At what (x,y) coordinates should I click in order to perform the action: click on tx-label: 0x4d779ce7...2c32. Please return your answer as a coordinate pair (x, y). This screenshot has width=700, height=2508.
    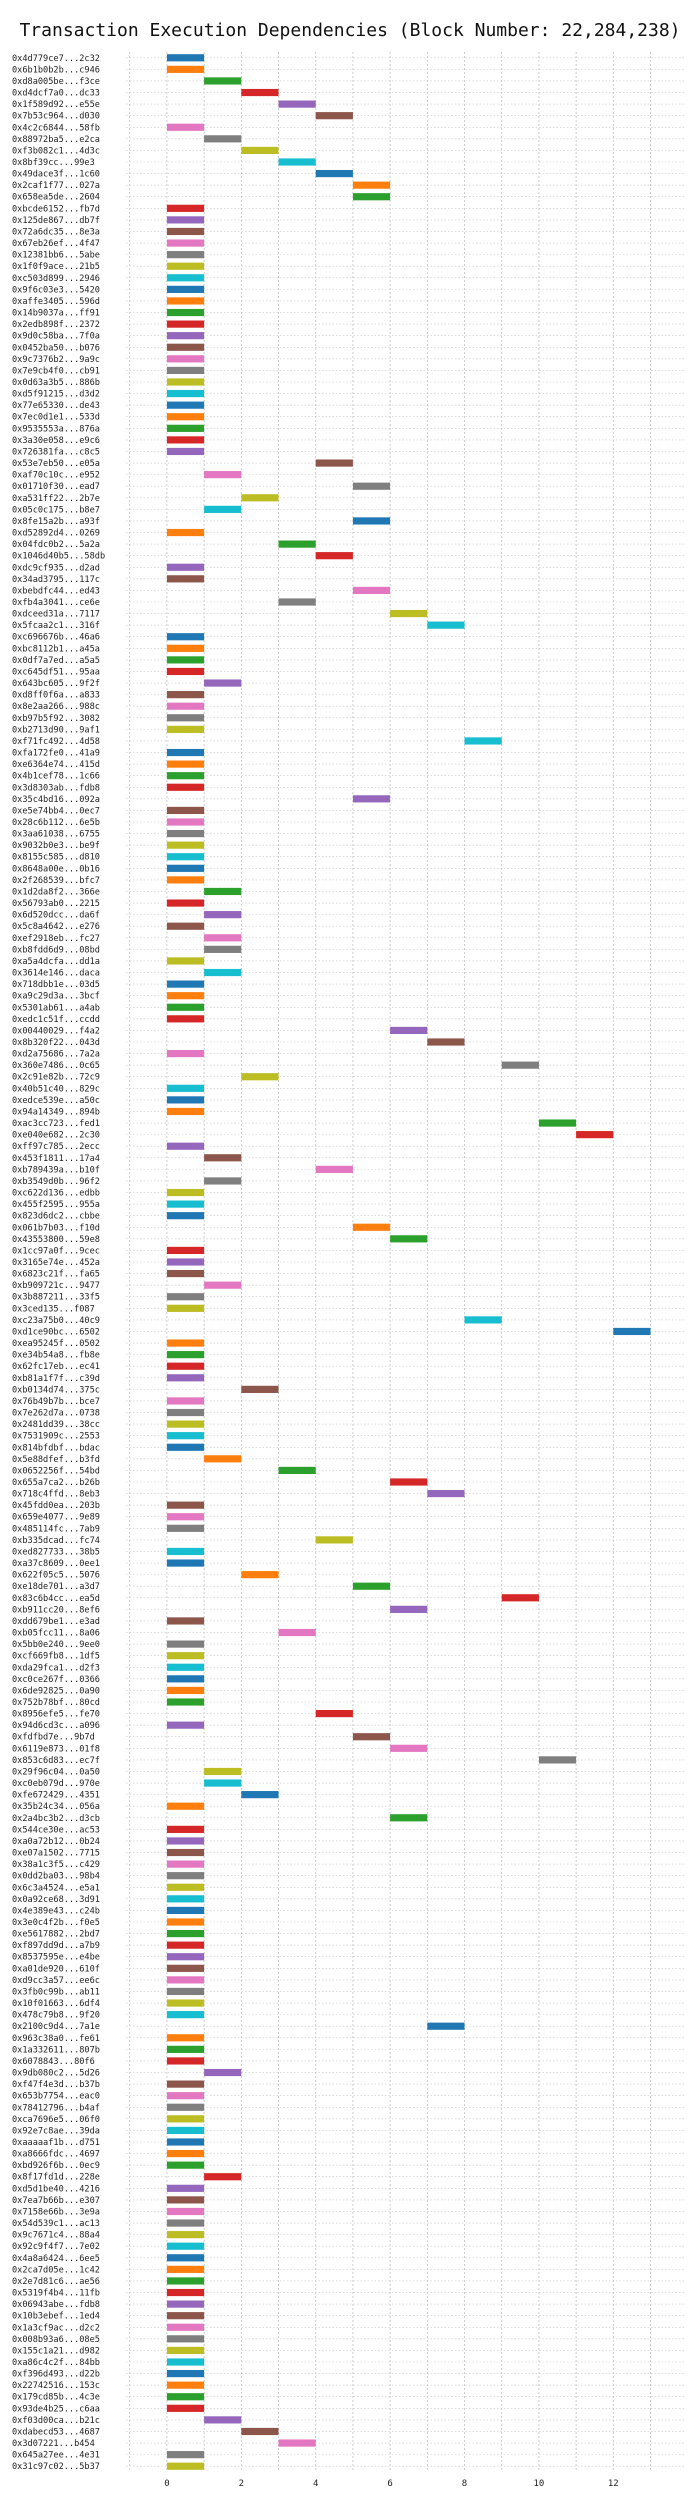
    Looking at the image, I should click on (56, 59).